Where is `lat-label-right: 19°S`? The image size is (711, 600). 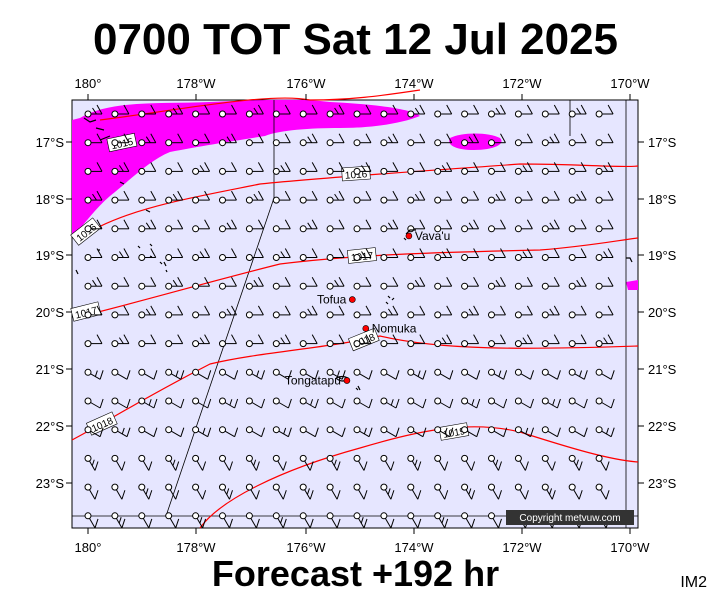 lat-label-right: 19°S is located at coordinates (662, 255).